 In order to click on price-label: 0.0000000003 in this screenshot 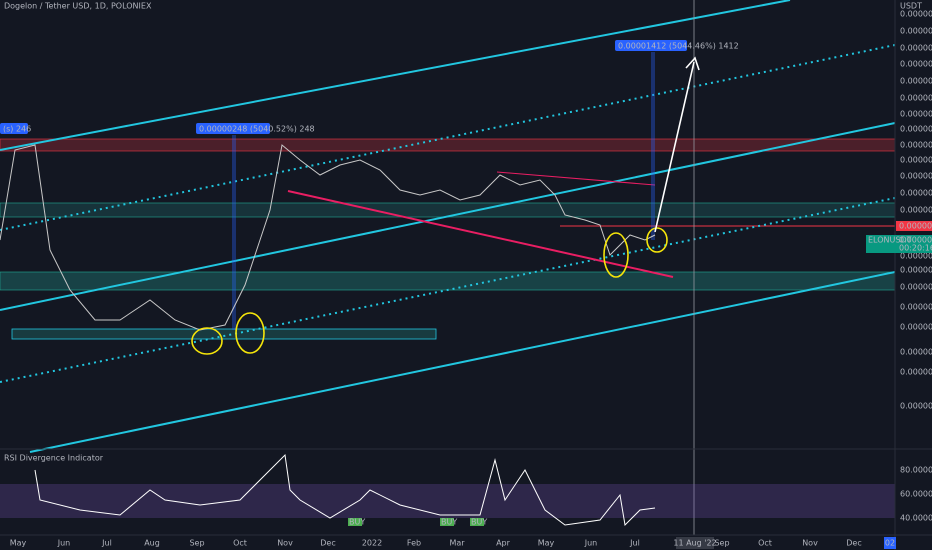, I will do `click(916, 352)`.